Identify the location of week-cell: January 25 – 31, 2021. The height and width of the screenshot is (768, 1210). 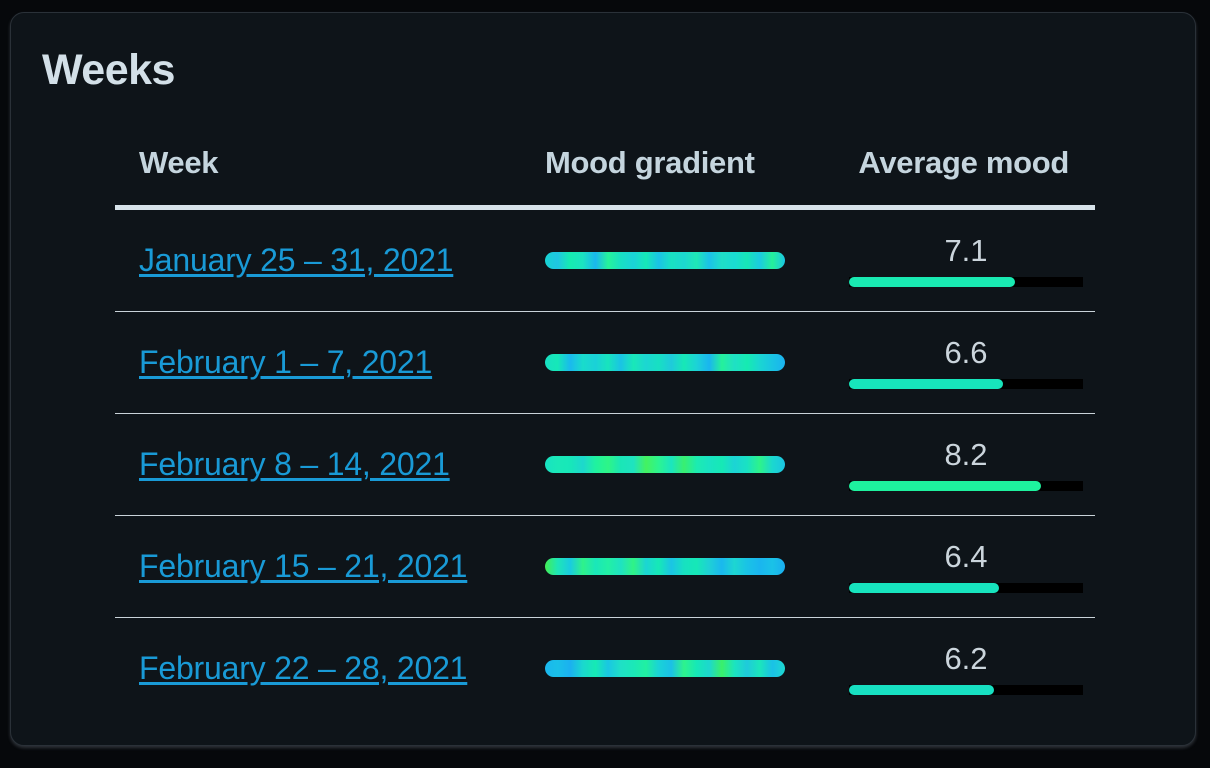
(330, 259).